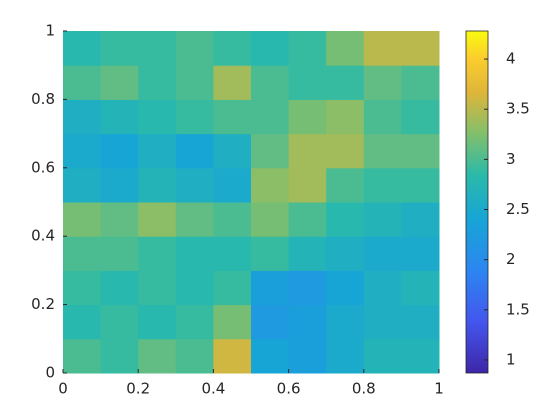 Image resolution: width=560 pixels, height=420 pixels. I want to click on colorbar-tick-label: 3.5, so click(518, 109).